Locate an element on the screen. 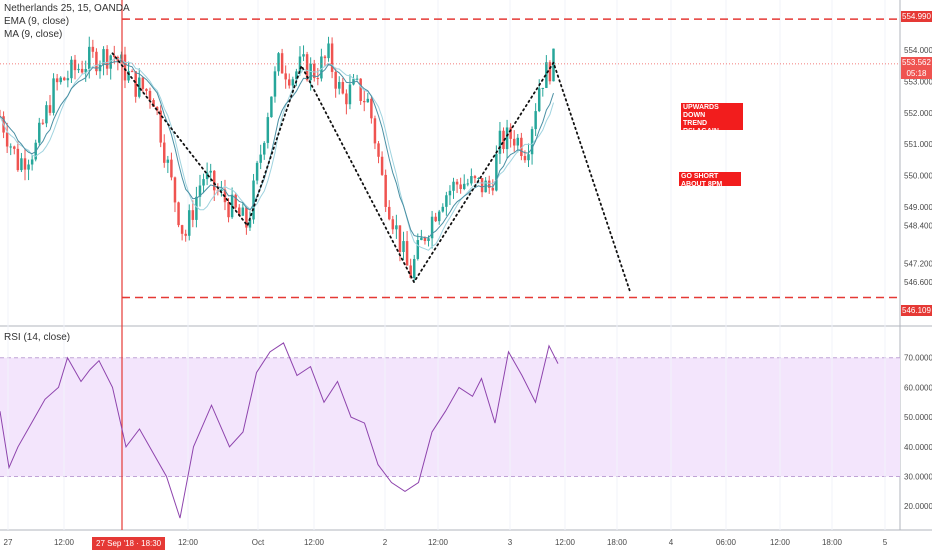 The image size is (932, 550). note-upwards-down-trend: UPWARDS DOWN TREND RSI AGAIN OVERSOLD is located at coordinates (712, 123).